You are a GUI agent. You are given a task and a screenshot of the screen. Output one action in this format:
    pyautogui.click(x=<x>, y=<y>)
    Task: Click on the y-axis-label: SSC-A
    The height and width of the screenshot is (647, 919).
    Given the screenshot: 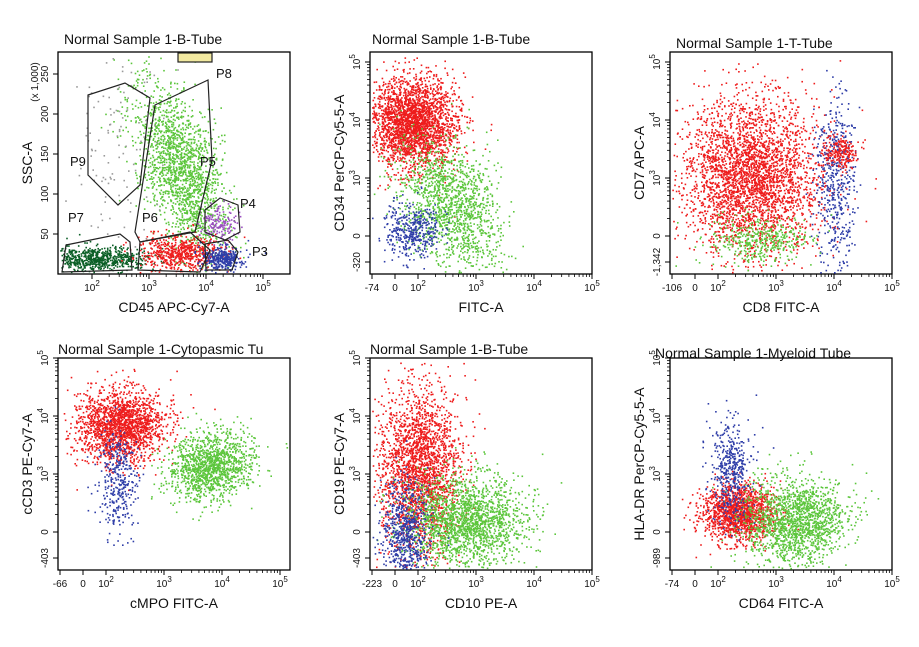 What is the action you would take?
    pyautogui.click(x=27, y=162)
    